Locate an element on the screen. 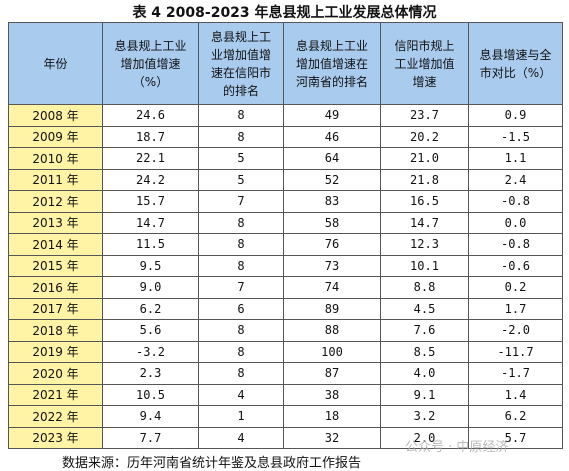 Image resolution: width=569 pixels, height=471 pixels. year-cell: 2012 年 is located at coordinates (55, 201).